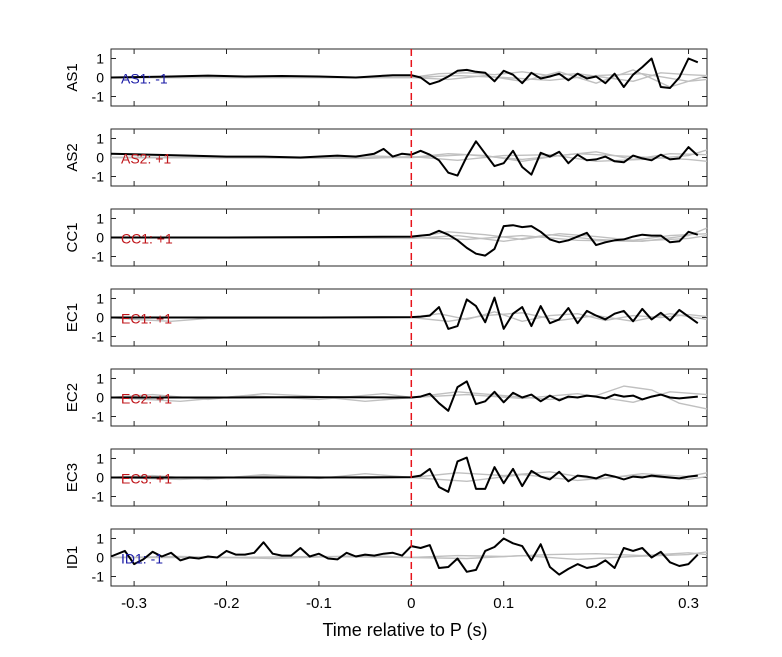  What do you see at coordinates (72, 317) in the screenshot?
I see `y-axis-label: EC1` at bounding box center [72, 317].